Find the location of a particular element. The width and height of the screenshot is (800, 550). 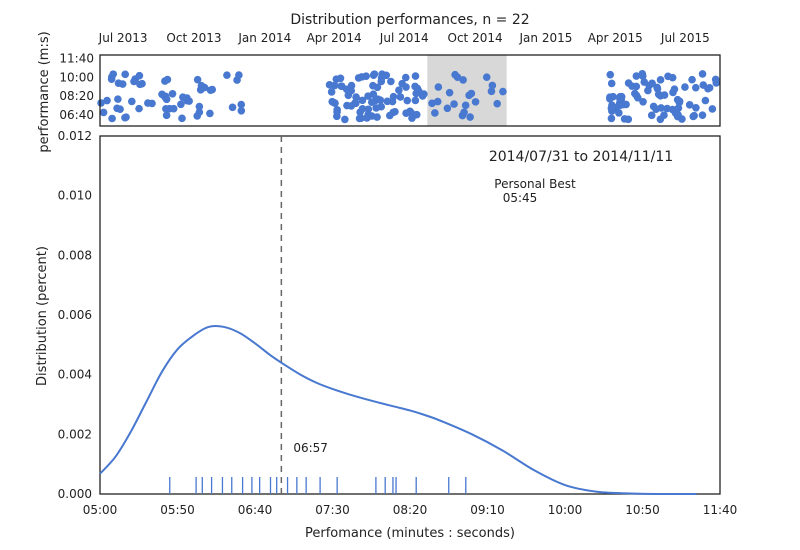

top-x-tick-label: Oct 2013 is located at coordinates (193, 38).